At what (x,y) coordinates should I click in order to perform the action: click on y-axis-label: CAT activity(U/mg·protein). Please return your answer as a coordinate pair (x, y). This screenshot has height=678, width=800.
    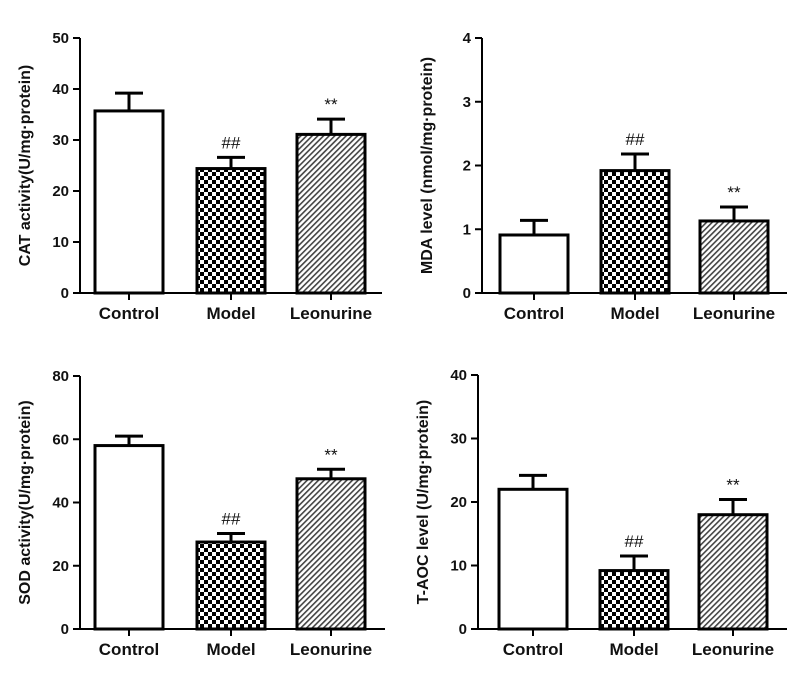
    Looking at the image, I should click on (25, 165).